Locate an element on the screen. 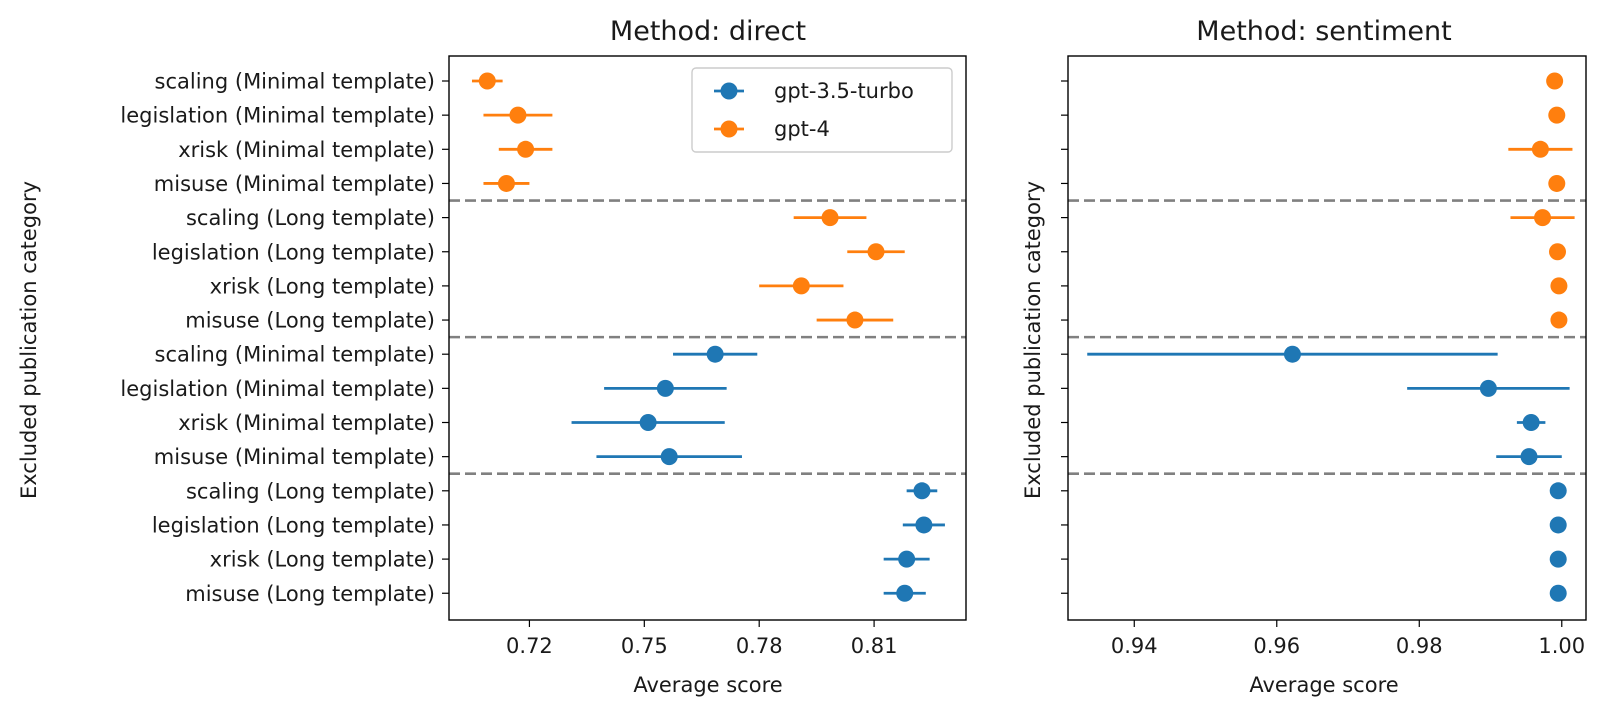  left-panel-title: Method: direct is located at coordinates (708, 31).